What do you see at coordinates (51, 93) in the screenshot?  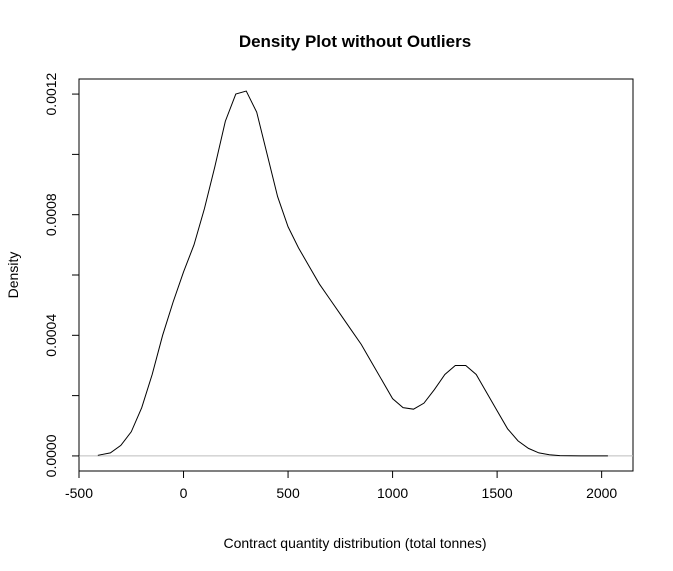 I see `y-tick-label: 0.0012` at bounding box center [51, 93].